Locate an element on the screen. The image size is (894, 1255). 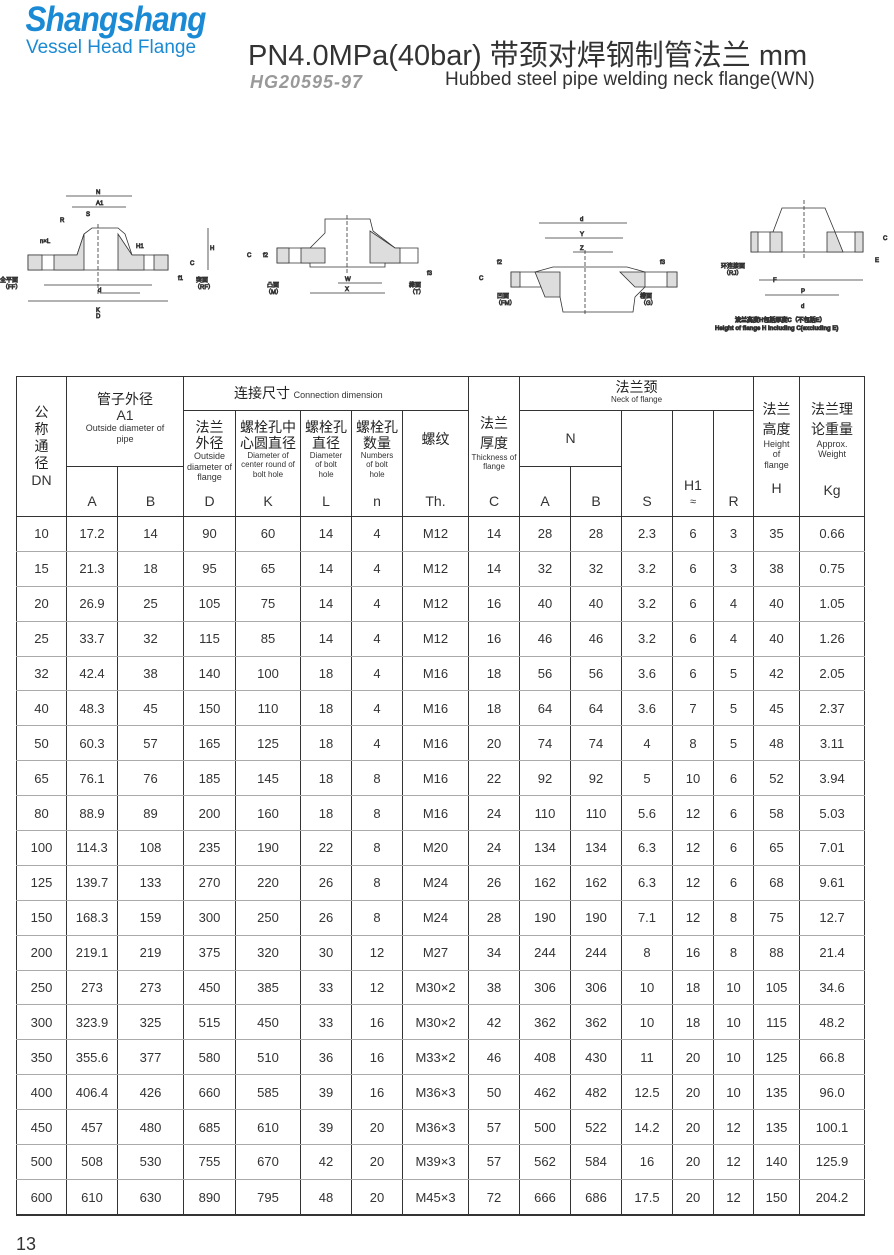
cell-h: 40 is located at coordinates (777, 603).